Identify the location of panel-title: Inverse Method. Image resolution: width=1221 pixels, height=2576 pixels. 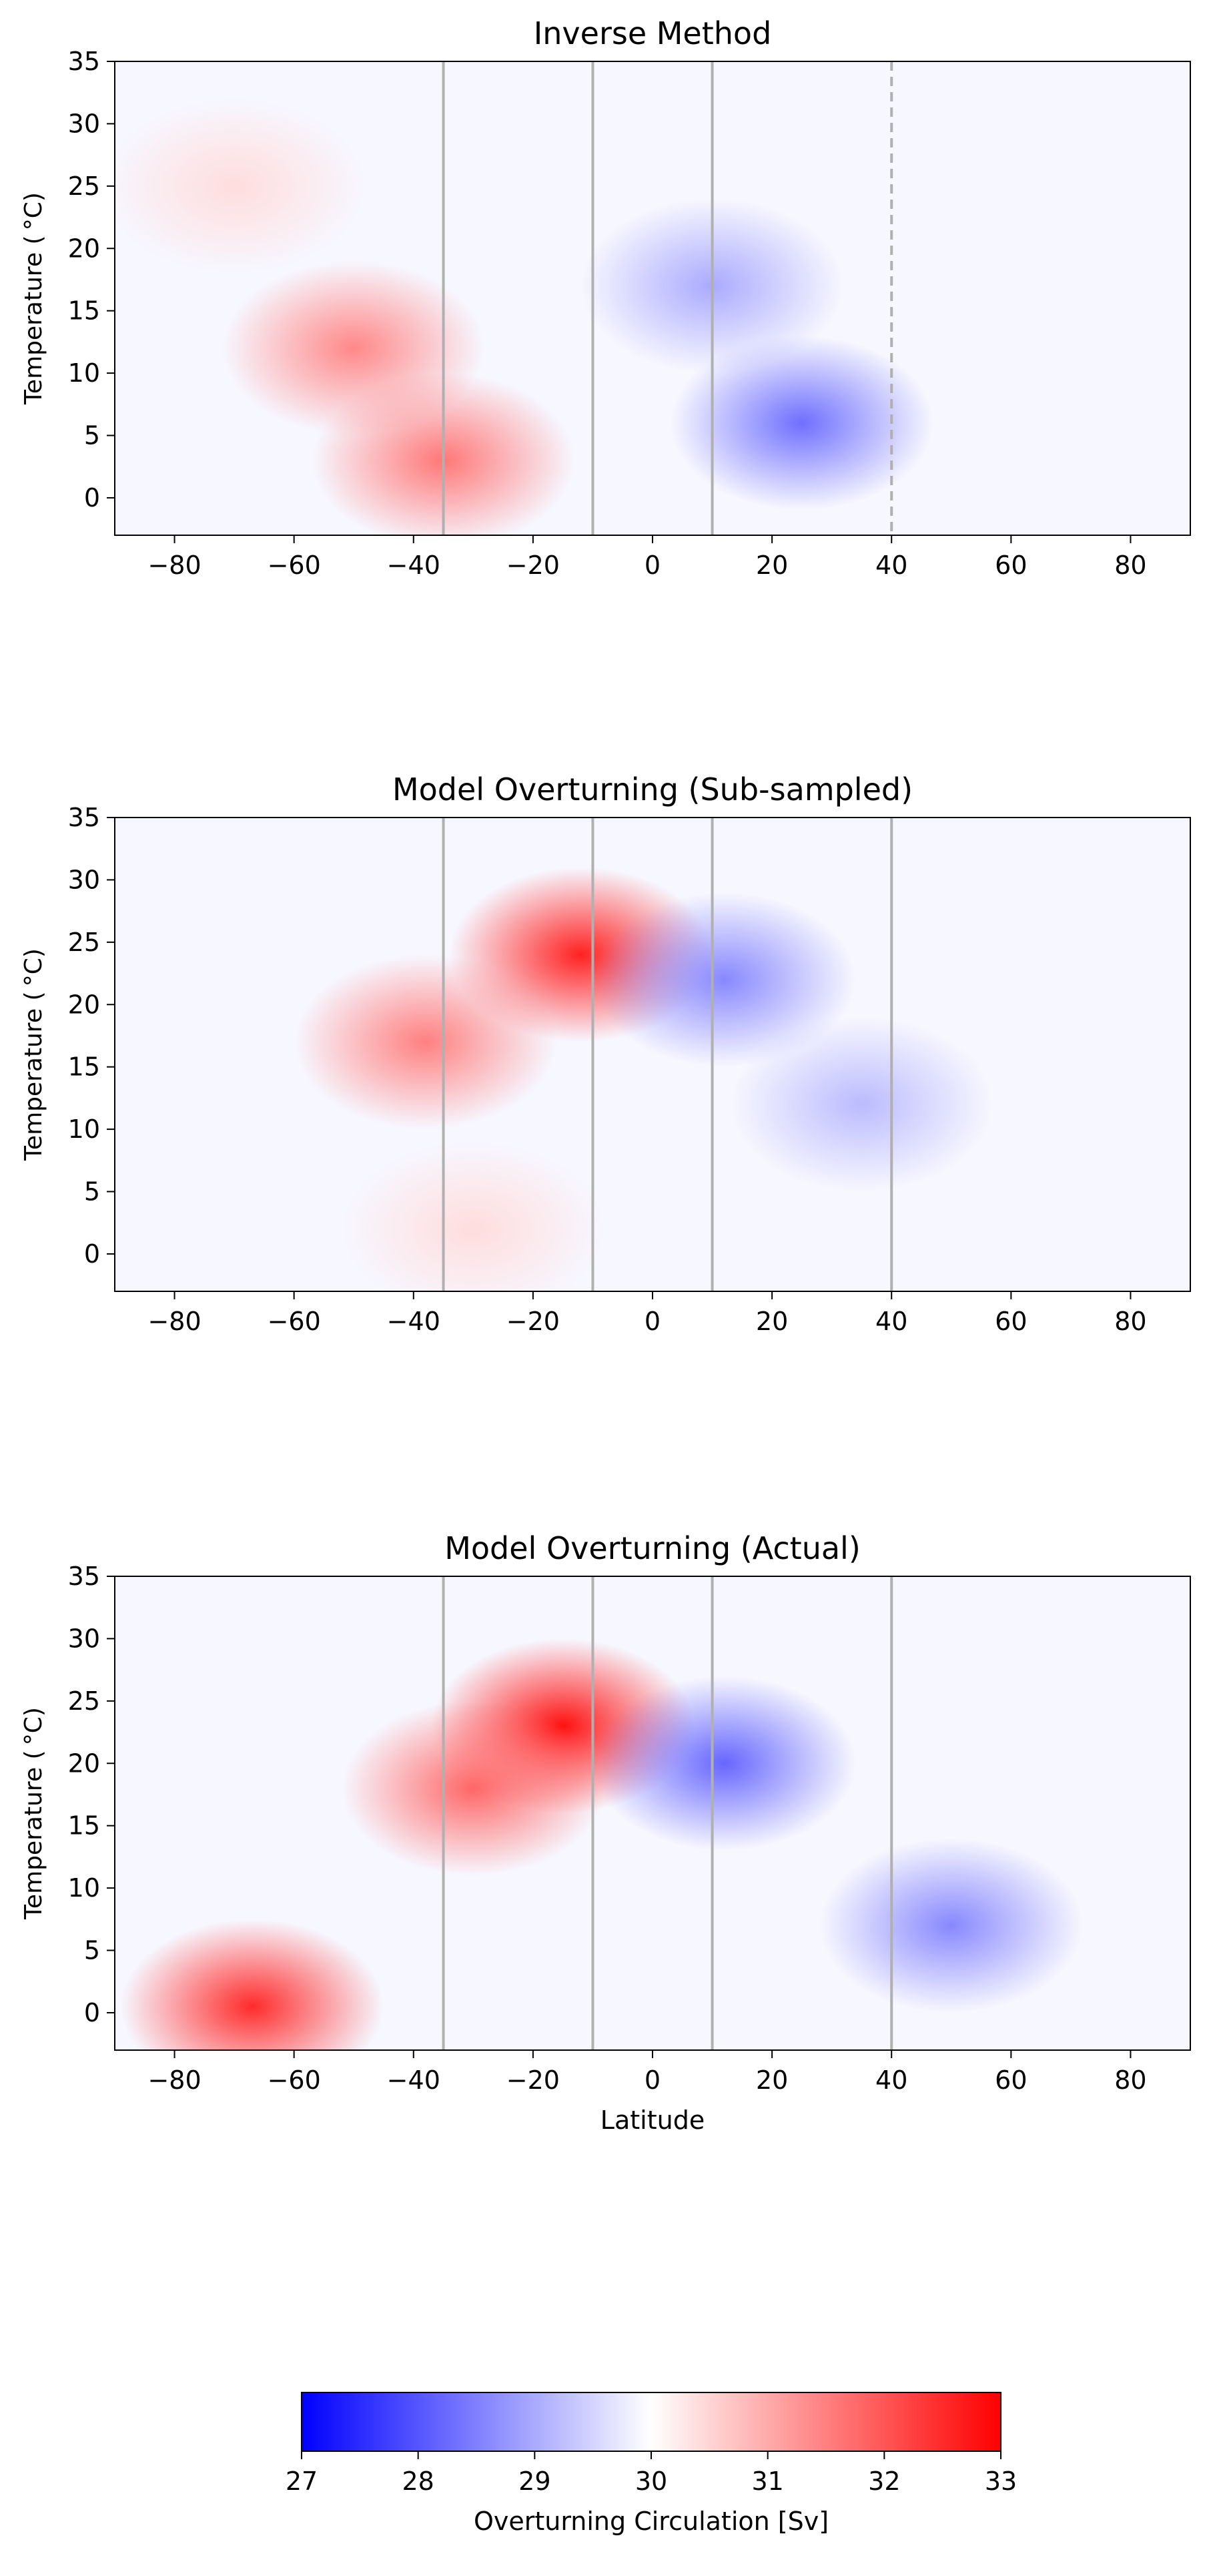
(653, 33).